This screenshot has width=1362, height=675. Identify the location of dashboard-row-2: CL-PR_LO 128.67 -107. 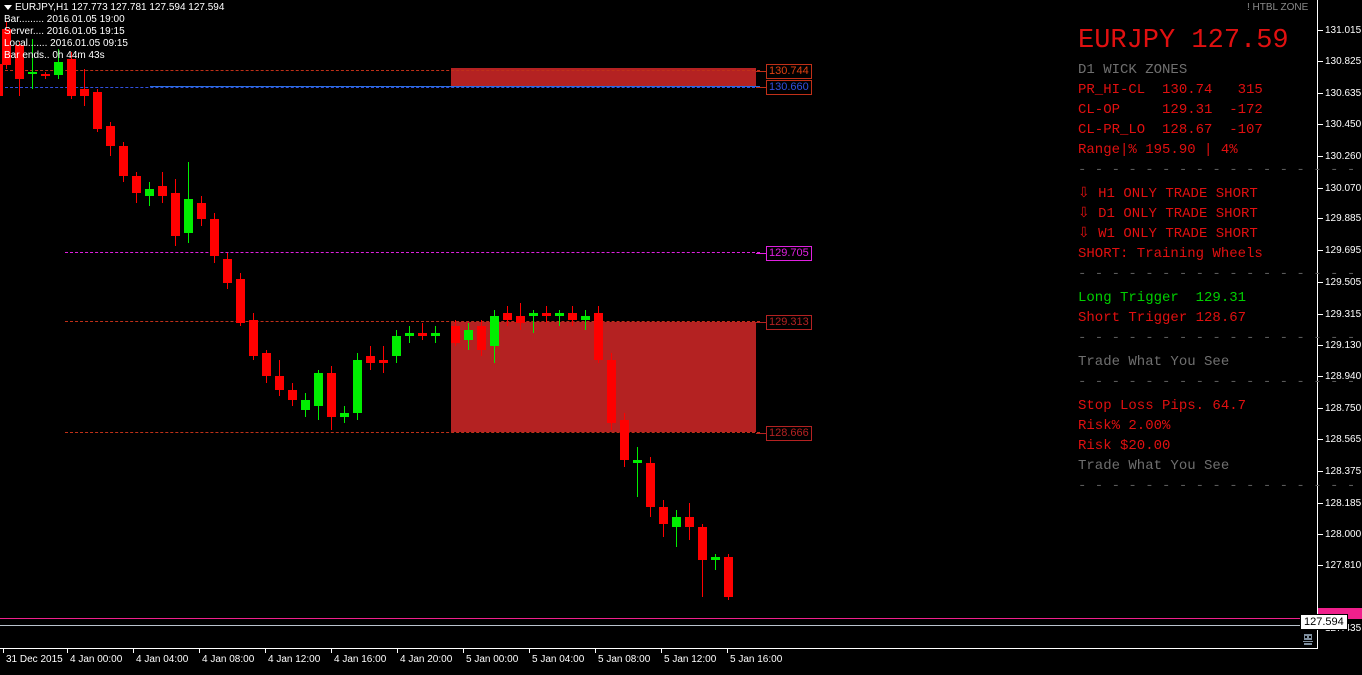
(1198, 130).